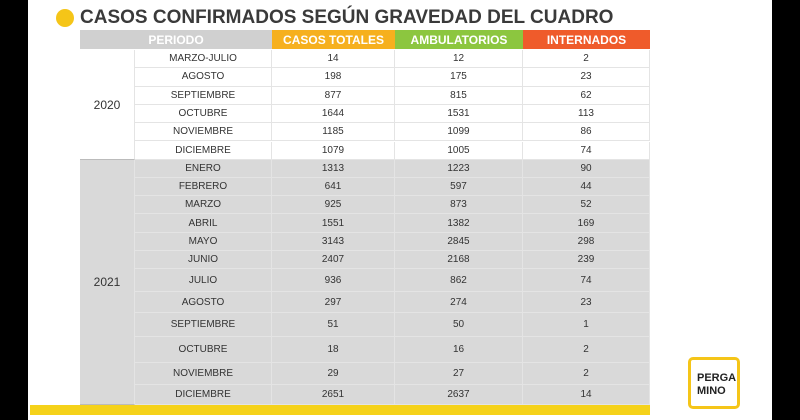 The width and height of the screenshot is (800, 420). I want to click on value-cell: 2637, so click(459, 395).